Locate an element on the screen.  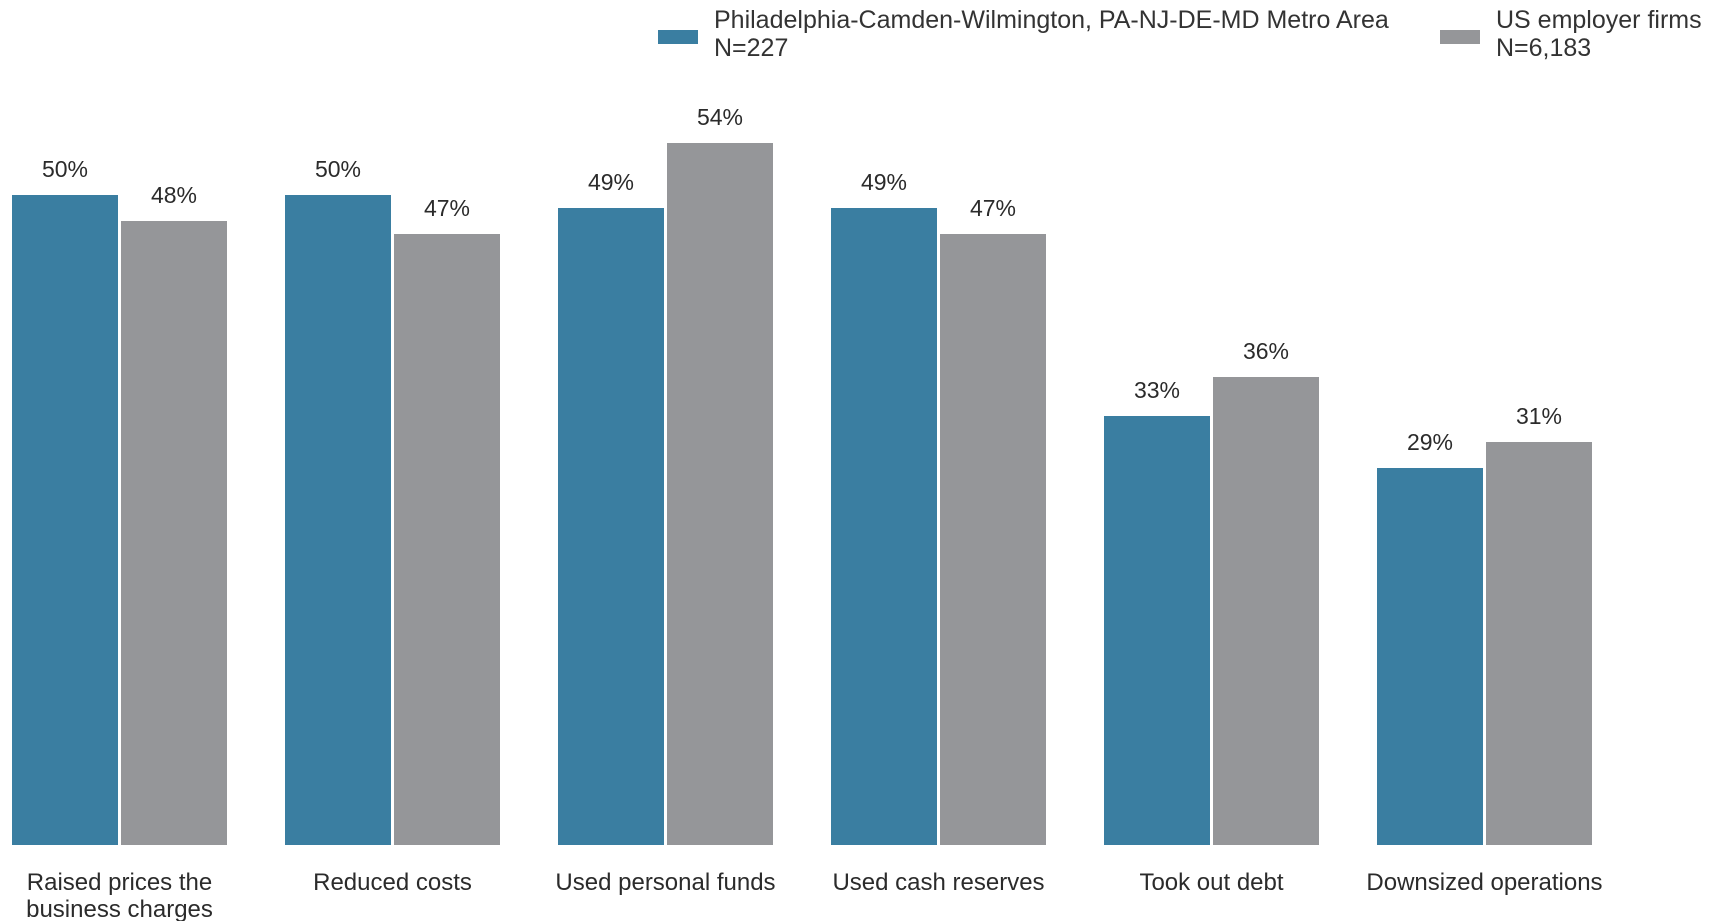
data-label-series-2-cat-5: 36% is located at coordinates (1266, 351).